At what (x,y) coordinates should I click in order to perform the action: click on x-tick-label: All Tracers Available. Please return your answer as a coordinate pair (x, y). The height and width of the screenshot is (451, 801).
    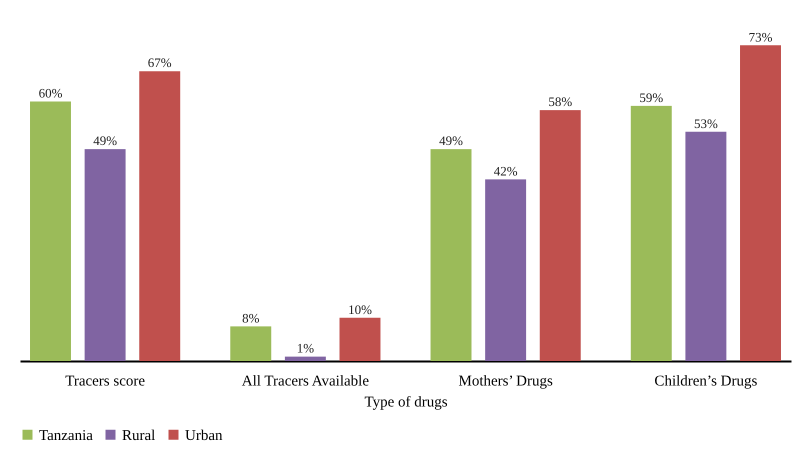
    Looking at the image, I should click on (306, 382).